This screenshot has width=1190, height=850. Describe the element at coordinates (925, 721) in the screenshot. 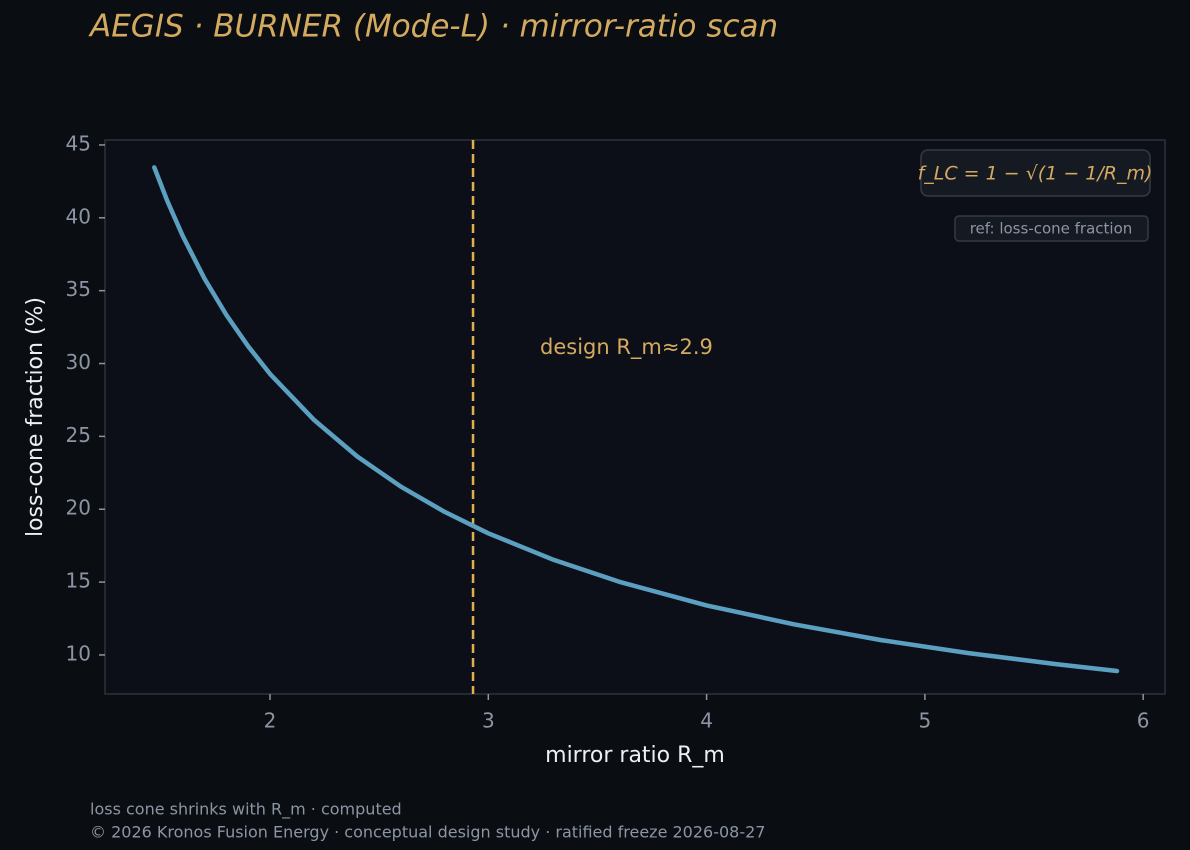

I see `x-tick-label: 5` at that location.